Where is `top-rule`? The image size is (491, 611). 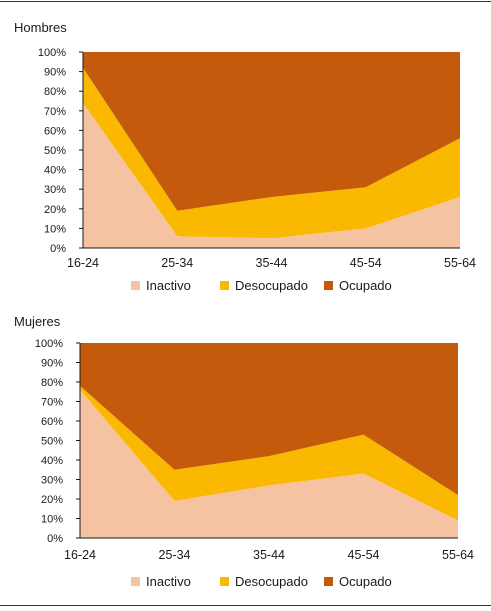
top-rule is located at coordinates (245, 1).